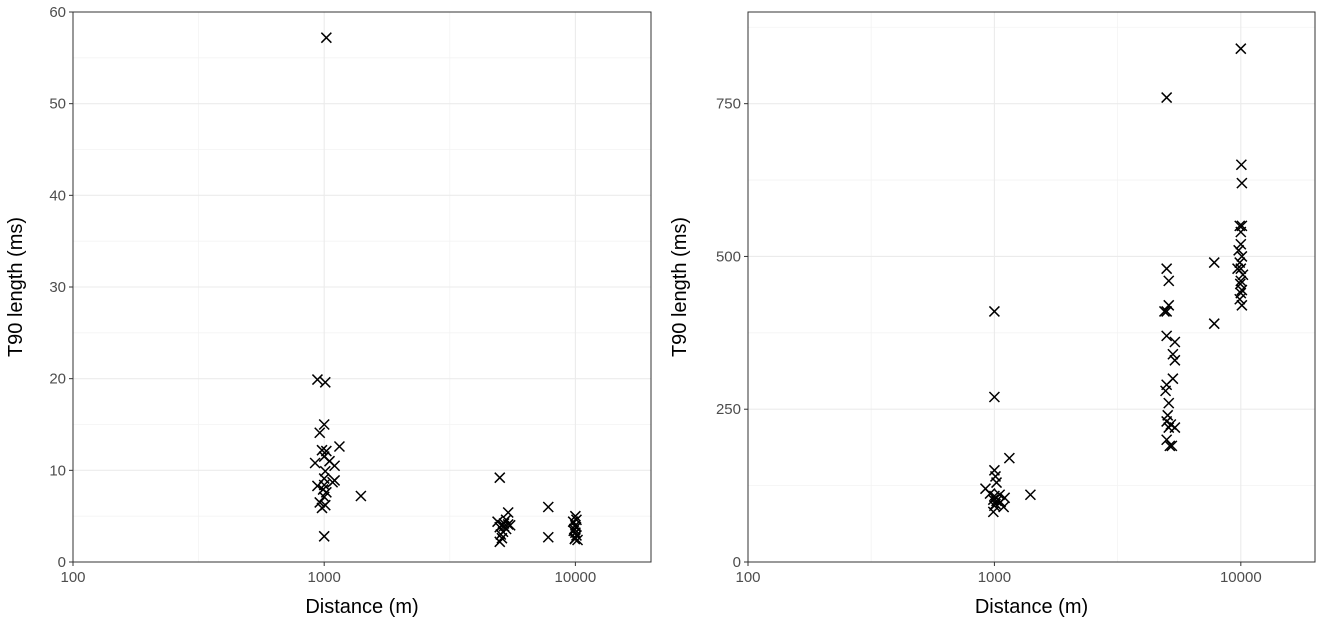 The image size is (1327, 632). Describe the element at coordinates (57, 287) in the screenshot. I see `left-y-tick-label: 30` at that location.